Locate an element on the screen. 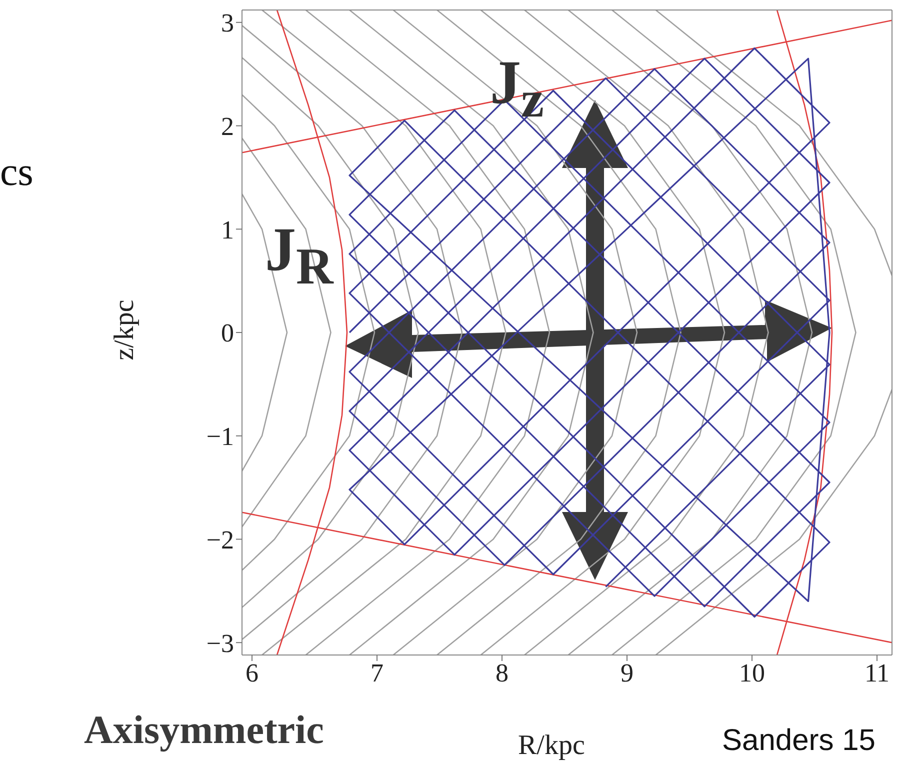  x-tick-label: 7 is located at coordinates (377, 673).